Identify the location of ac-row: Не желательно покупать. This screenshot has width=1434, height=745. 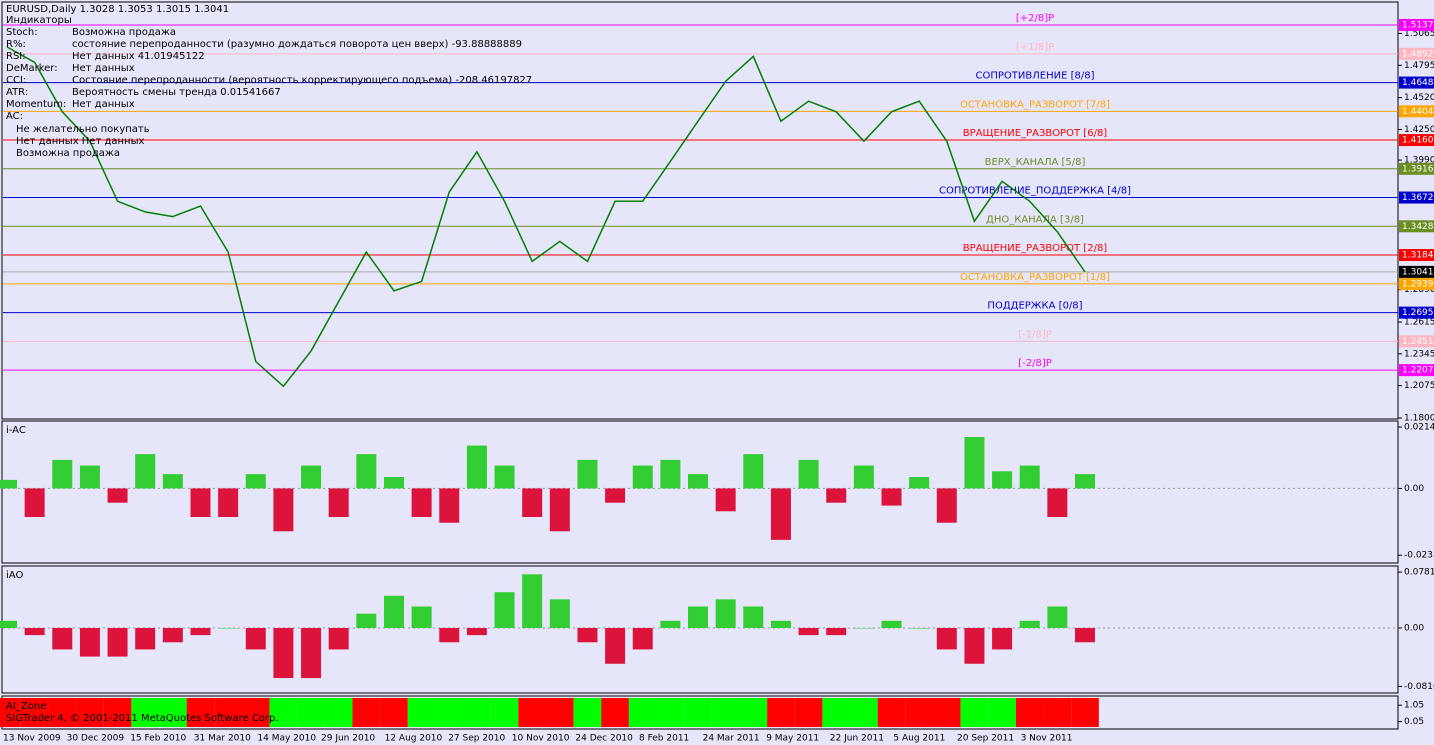
(83, 129).